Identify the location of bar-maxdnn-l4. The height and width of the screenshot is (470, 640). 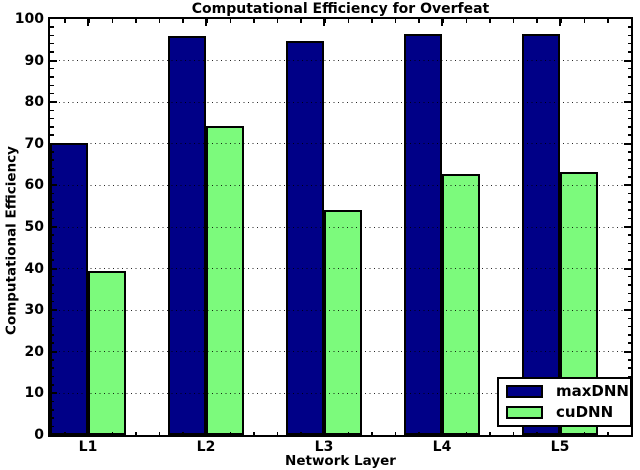
(423, 234).